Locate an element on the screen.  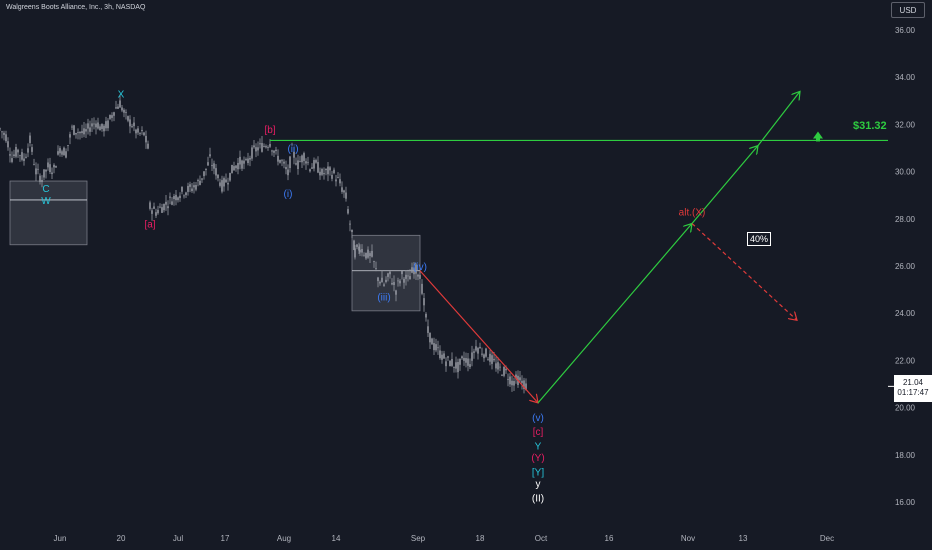
y-tick-label: 18.00 is located at coordinates (905, 455).